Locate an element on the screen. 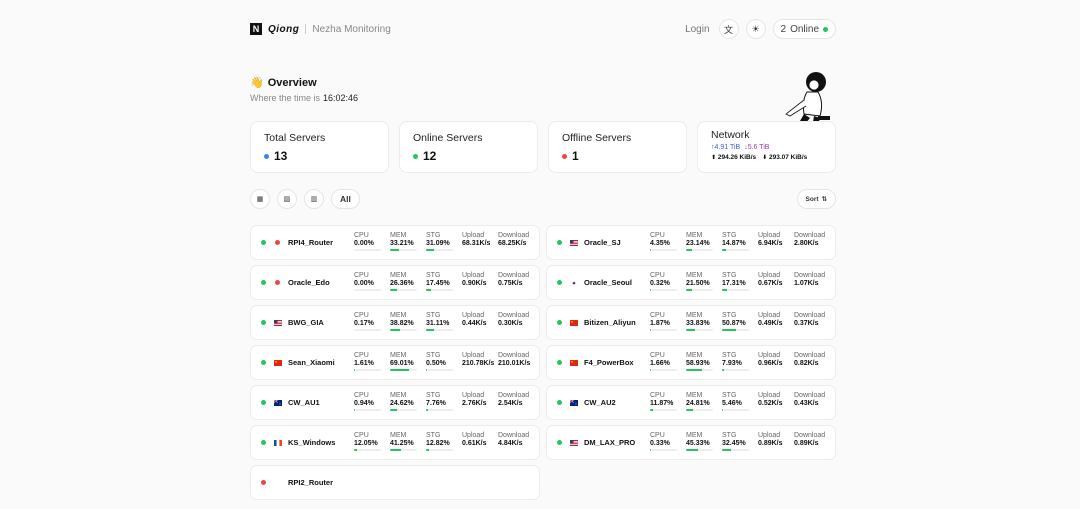 The width and height of the screenshot is (1080, 509). metric-stg: STG 7.76% is located at coordinates (444, 401).